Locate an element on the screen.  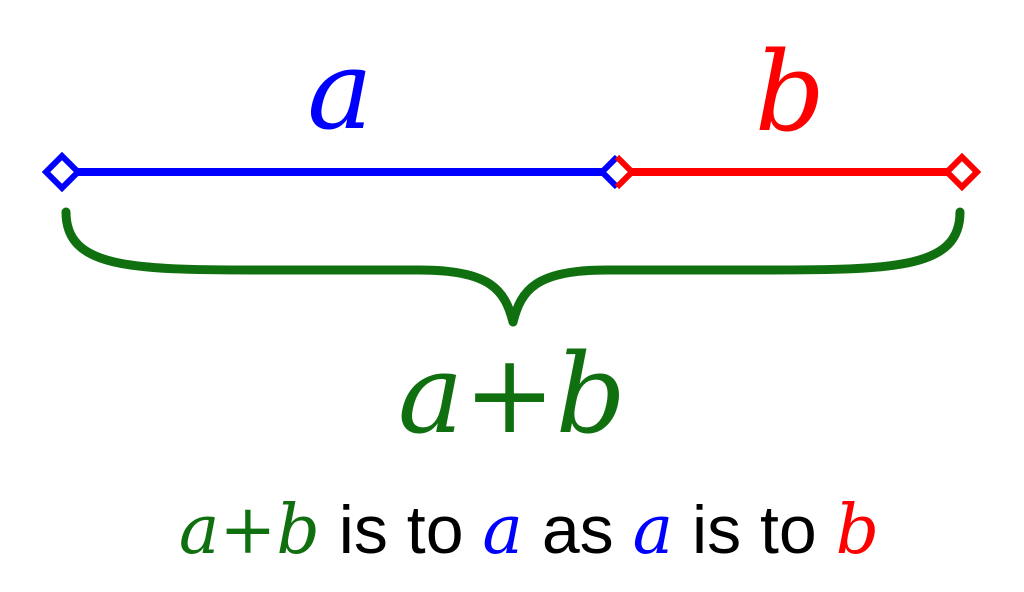
endpoint-middle-marker is located at coordinates (617, 172).